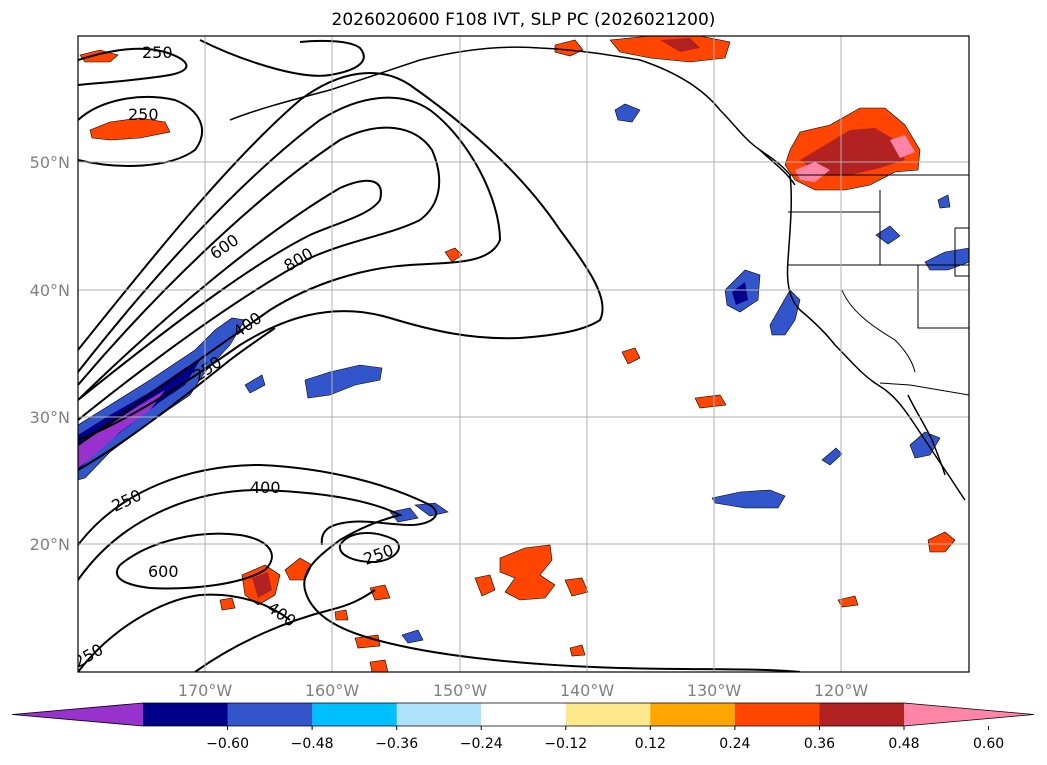  Describe the element at coordinates (396, 744) in the screenshot. I see `colorbar-tick-label: −0.36` at that location.